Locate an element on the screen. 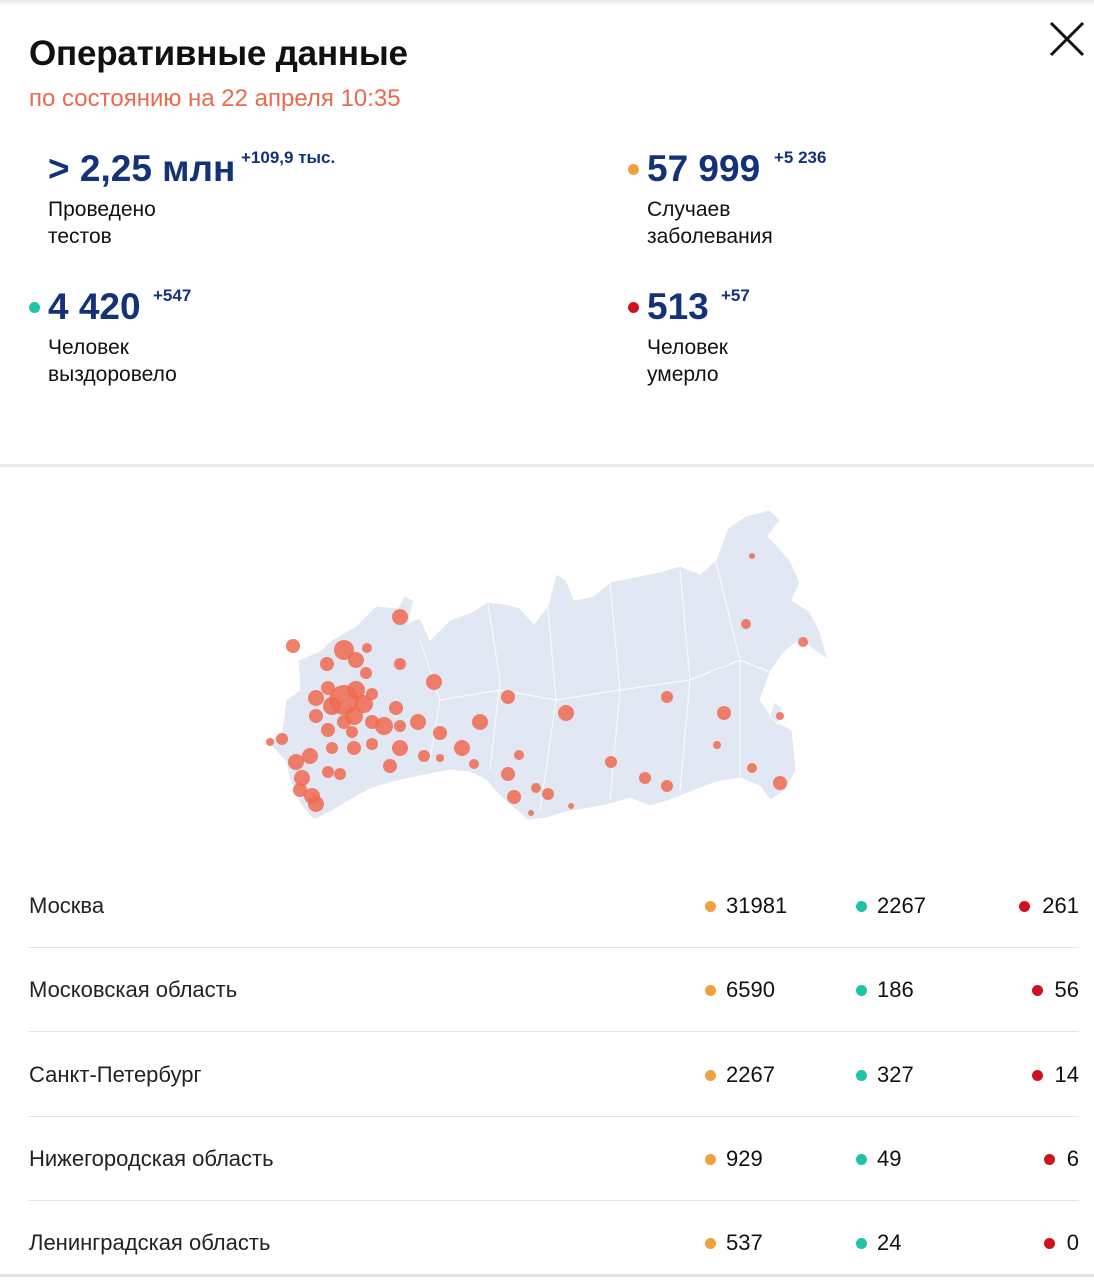 This screenshot has height=1285, width=1094. region-cases: 6590 is located at coordinates (750, 990).